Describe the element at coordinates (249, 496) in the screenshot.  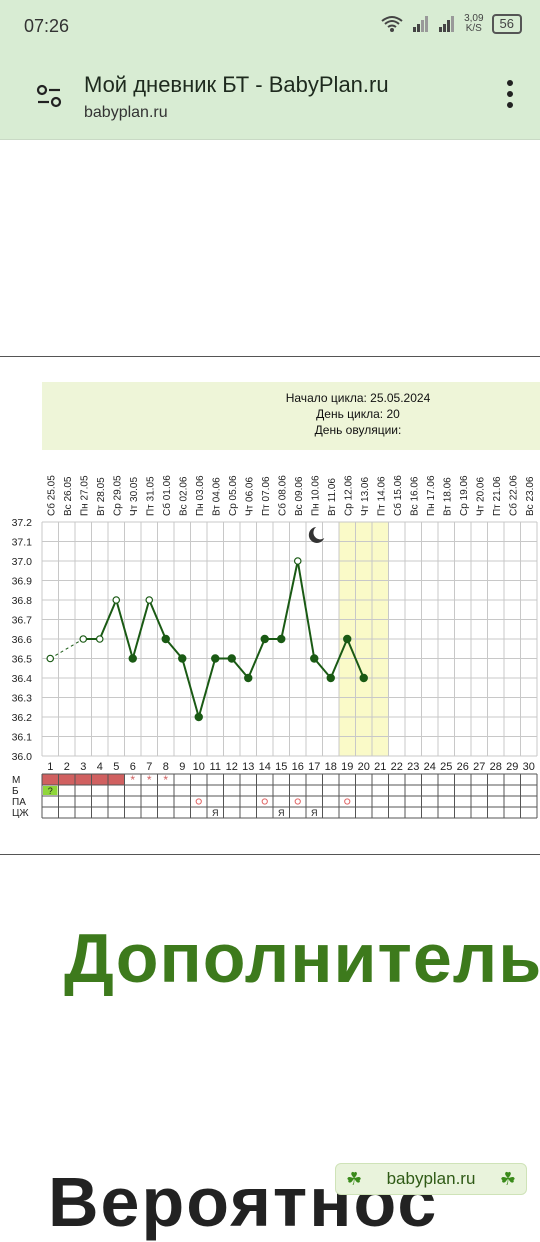
I see `date-label: Чт 06.06` at that location.